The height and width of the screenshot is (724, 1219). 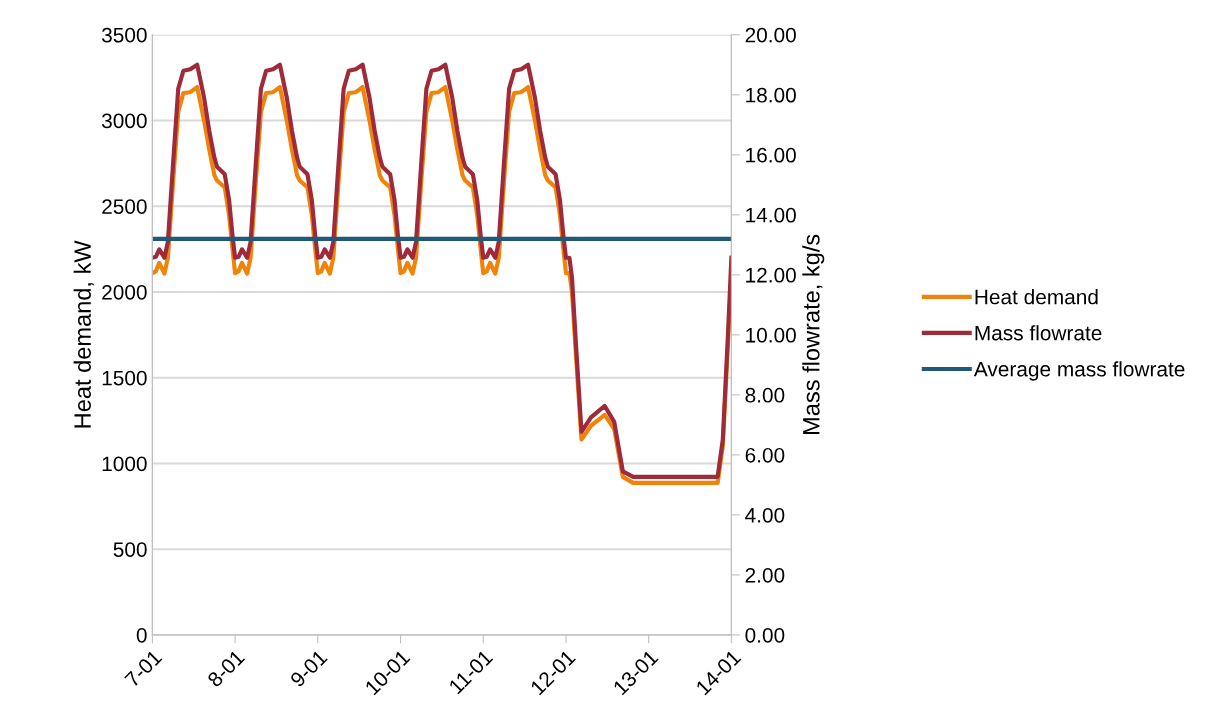 I want to click on y2-tick-label: 16.00, so click(x=771, y=155).